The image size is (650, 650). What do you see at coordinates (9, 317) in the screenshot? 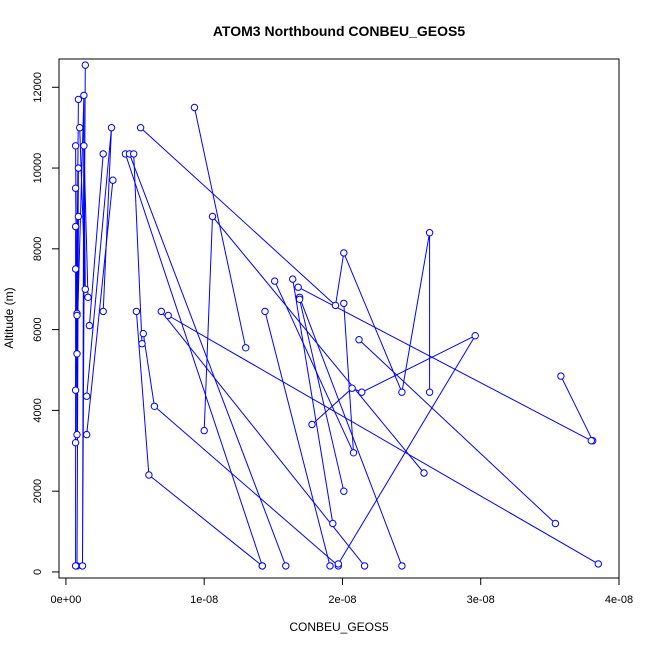
I see `y-axis-label: Altitude (m)` at bounding box center [9, 317].